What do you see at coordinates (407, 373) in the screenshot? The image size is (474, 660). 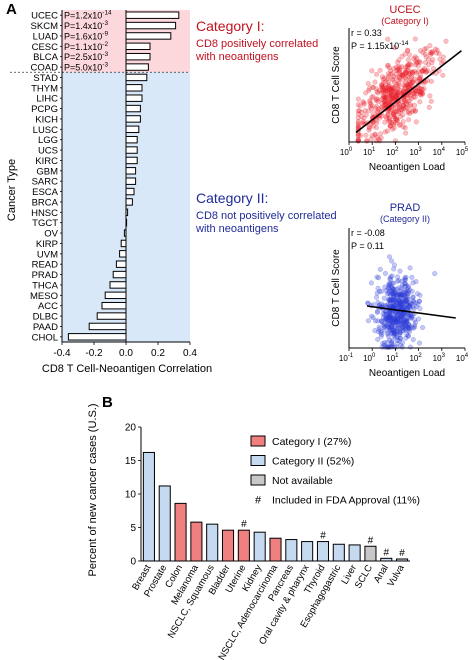 I see `x-axis-title: Neoantigen Load` at bounding box center [407, 373].